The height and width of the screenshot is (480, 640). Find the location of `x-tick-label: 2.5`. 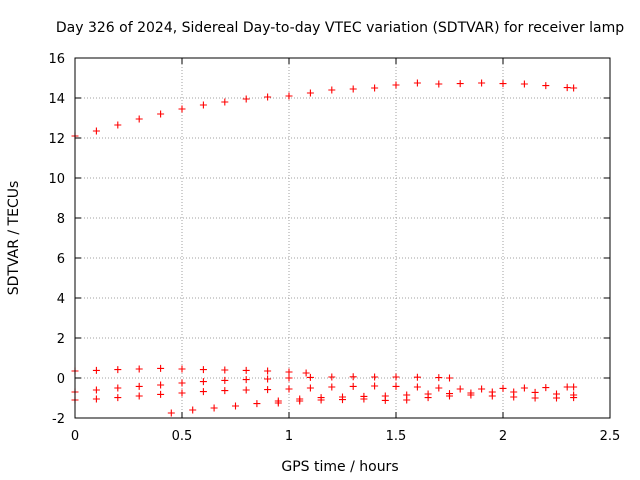

x-tick-label: 2.5 is located at coordinates (610, 436).